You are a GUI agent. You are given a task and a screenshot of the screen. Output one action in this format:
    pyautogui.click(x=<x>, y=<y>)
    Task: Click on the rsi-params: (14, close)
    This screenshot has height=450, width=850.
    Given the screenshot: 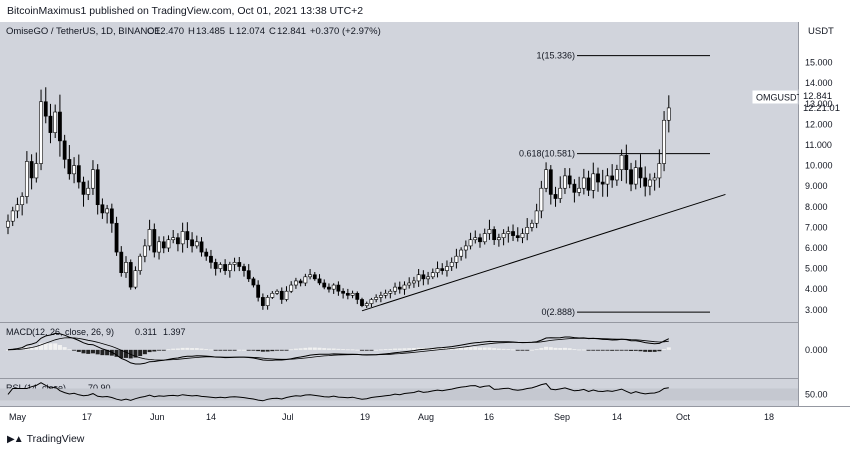 What is the action you would take?
    pyautogui.click(x=45, y=388)
    